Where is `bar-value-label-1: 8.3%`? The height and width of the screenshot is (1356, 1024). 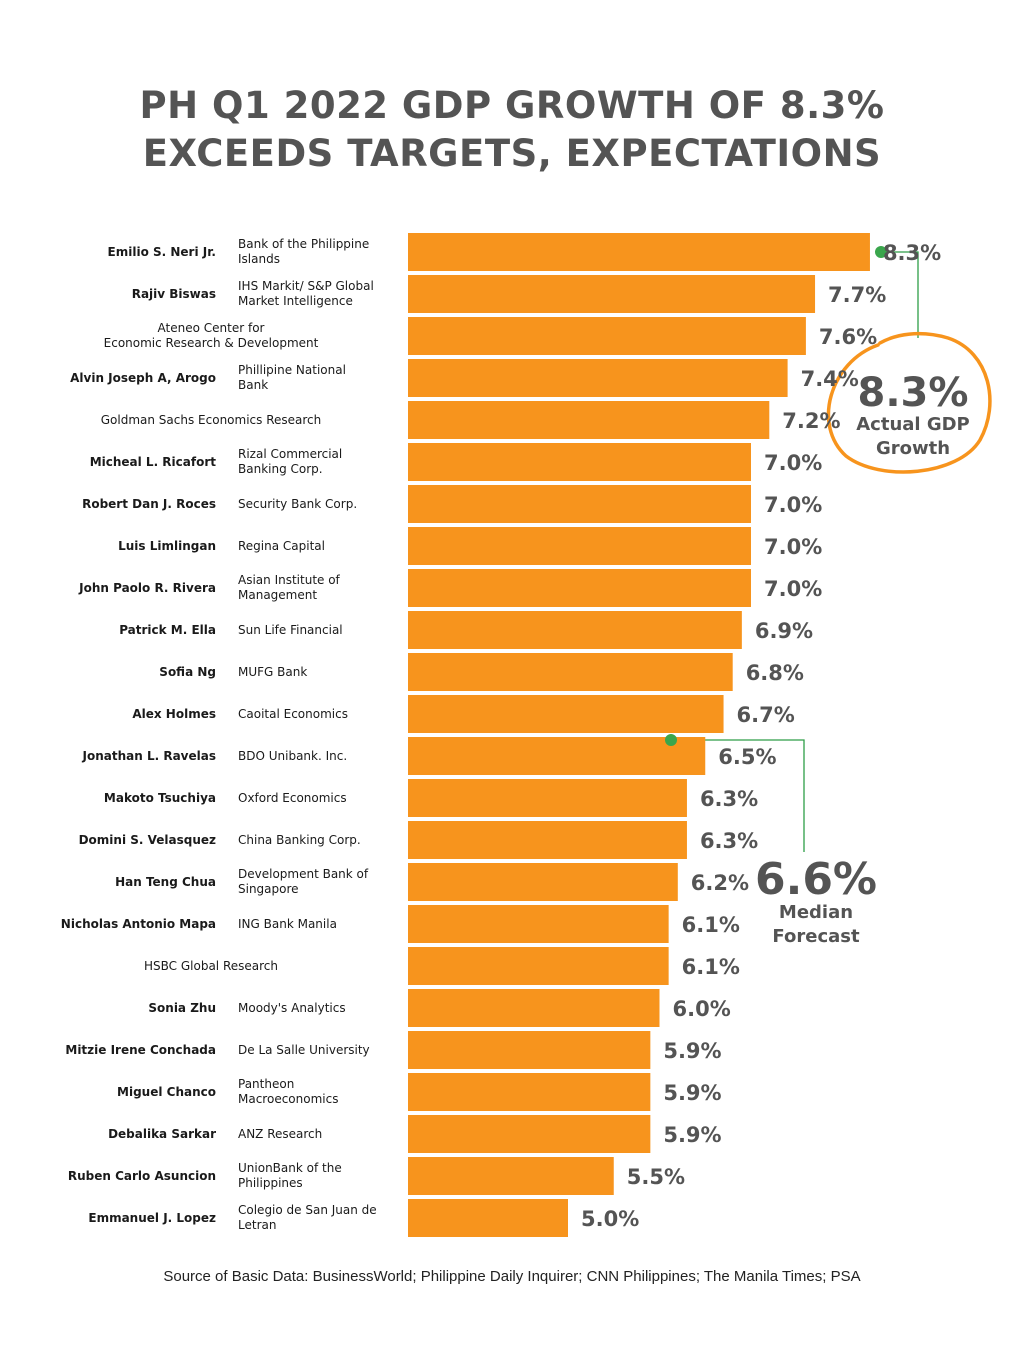 bar-value-label-1: 8.3% is located at coordinates (912, 253).